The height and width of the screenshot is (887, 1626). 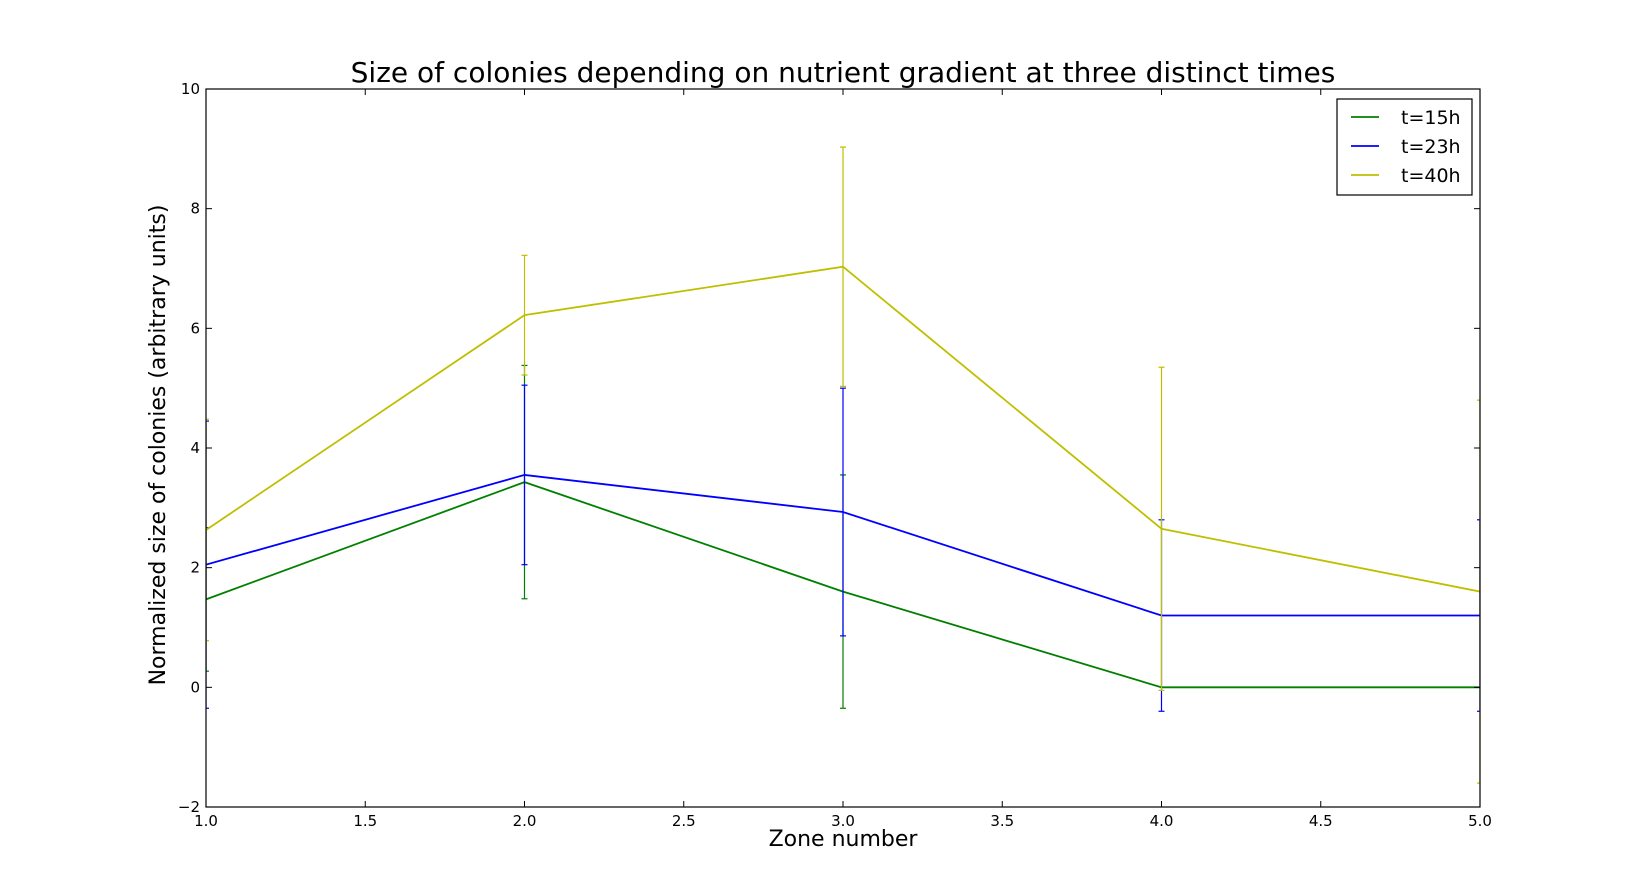 I want to click on y-tick-label: −2, so click(x=189, y=807).